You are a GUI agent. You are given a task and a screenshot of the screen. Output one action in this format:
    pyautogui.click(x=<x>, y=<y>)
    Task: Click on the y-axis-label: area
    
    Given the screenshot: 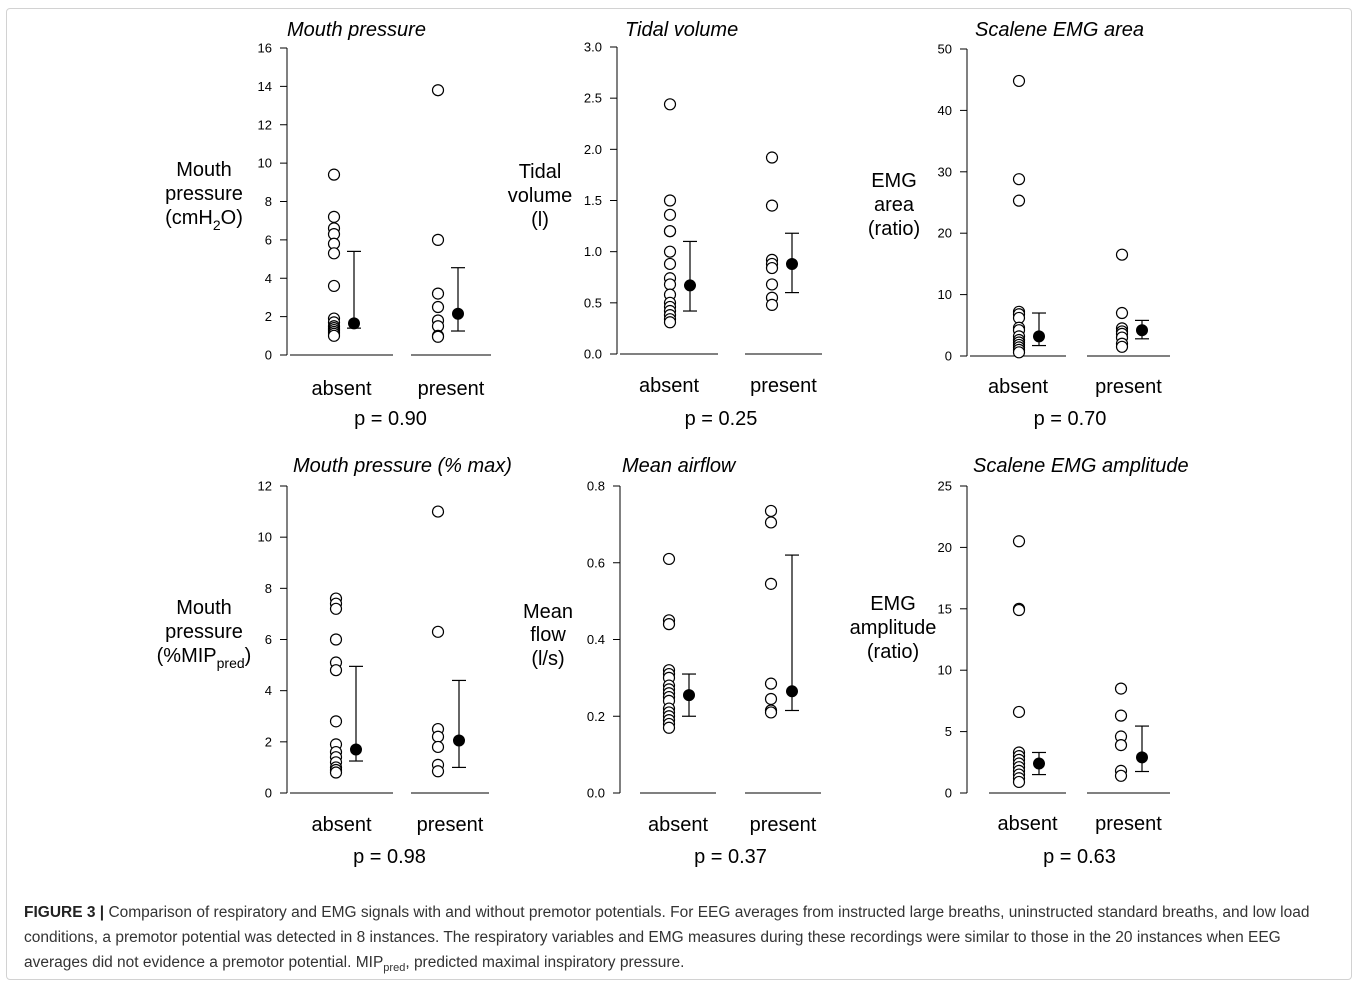 What is the action you would take?
    pyautogui.click(x=894, y=205)
    